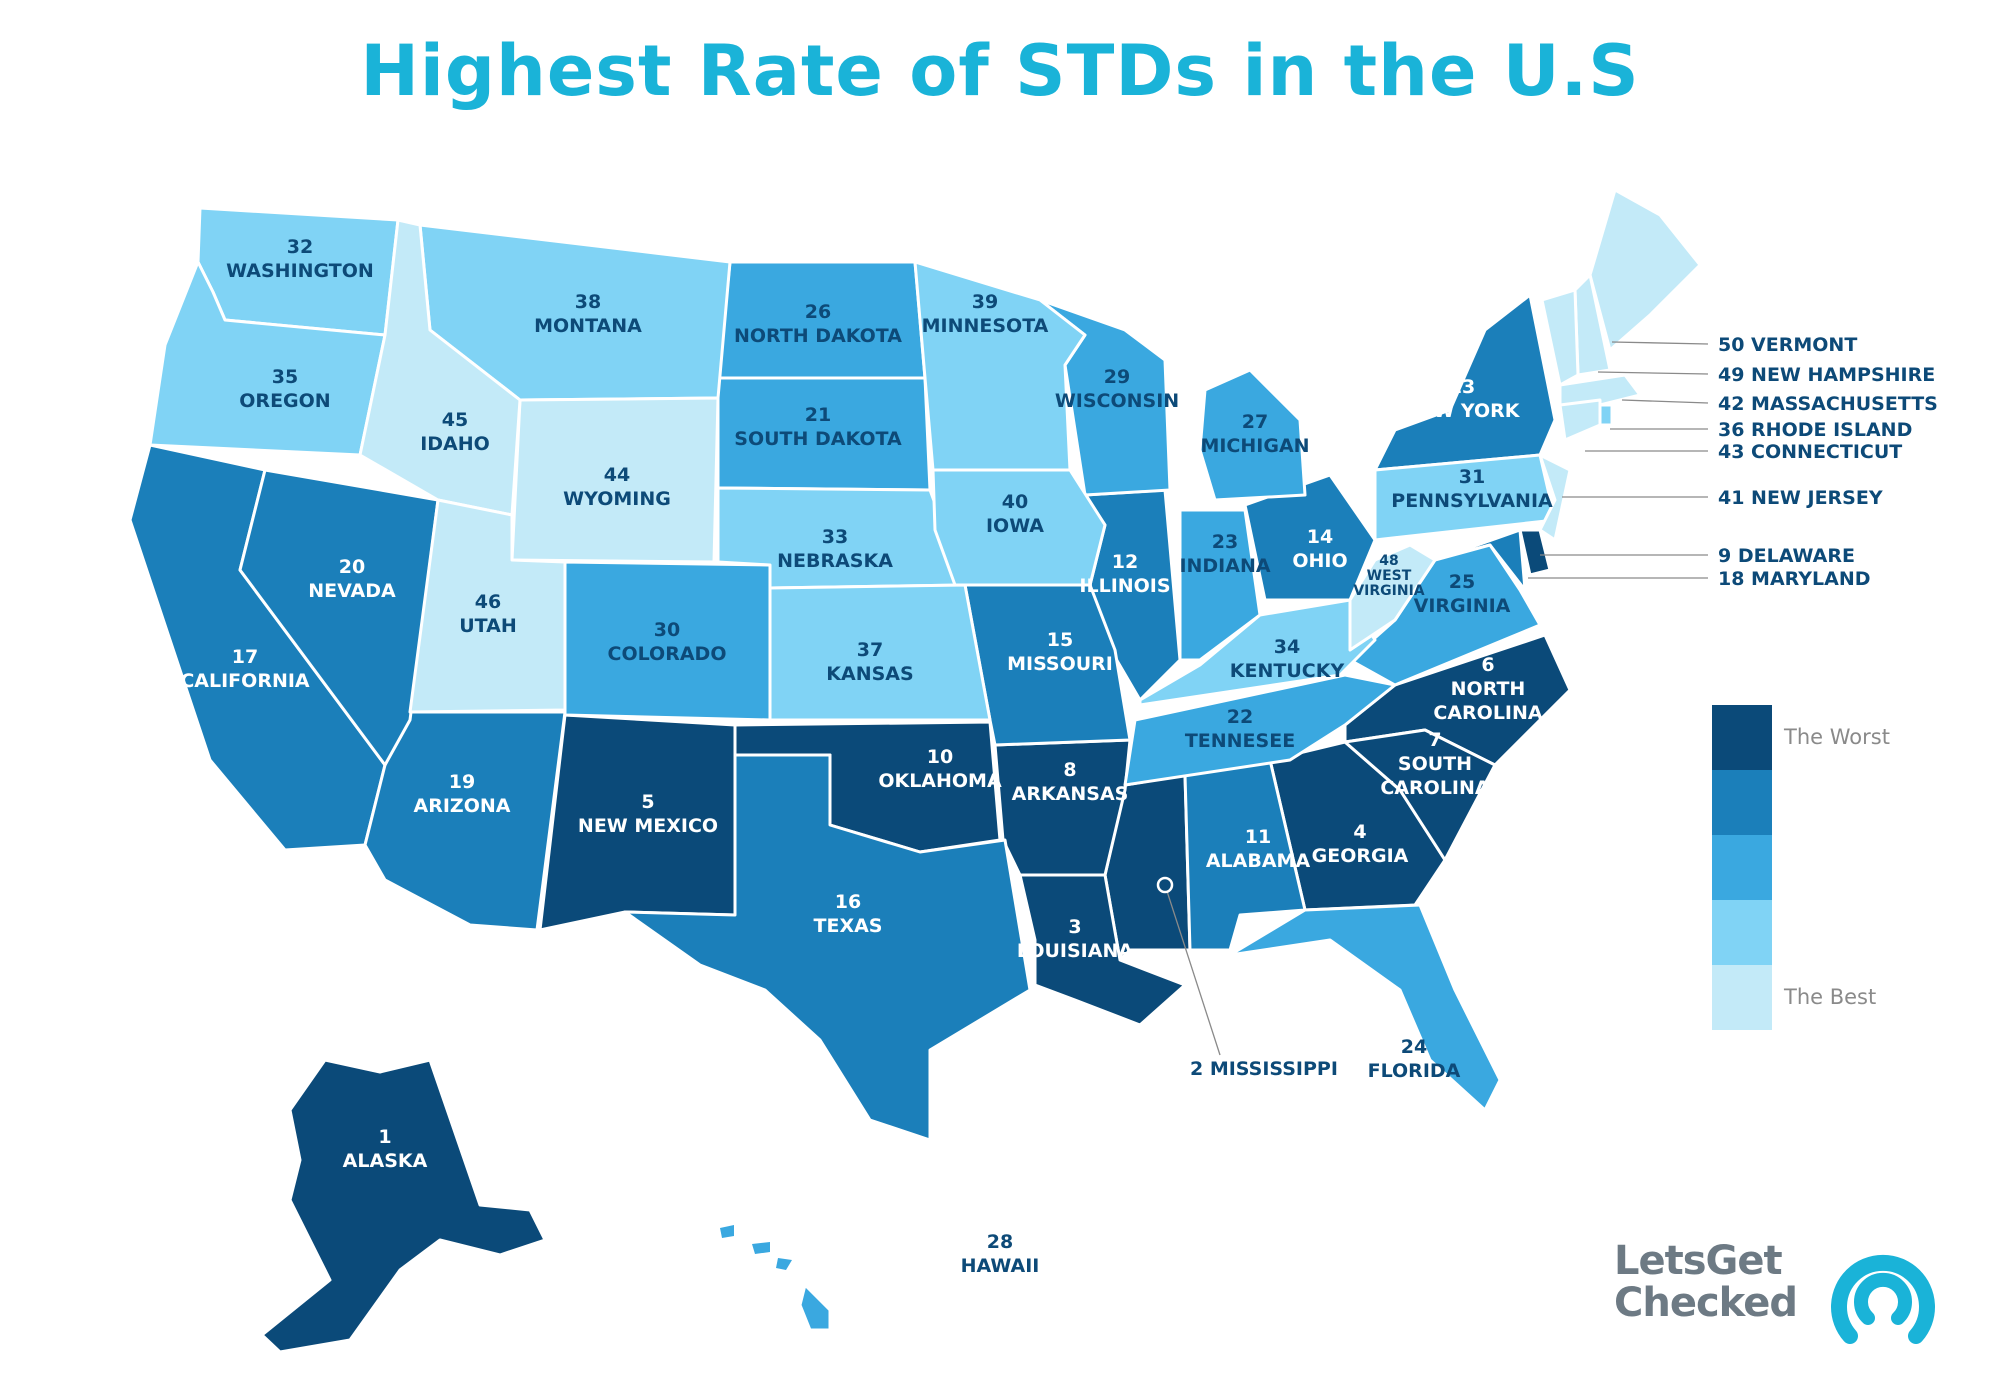 This screenshot has width=2000, height=1400. I want to click on state-label-new-mexico: 5 NEW MEXICO, so click(648, 814).